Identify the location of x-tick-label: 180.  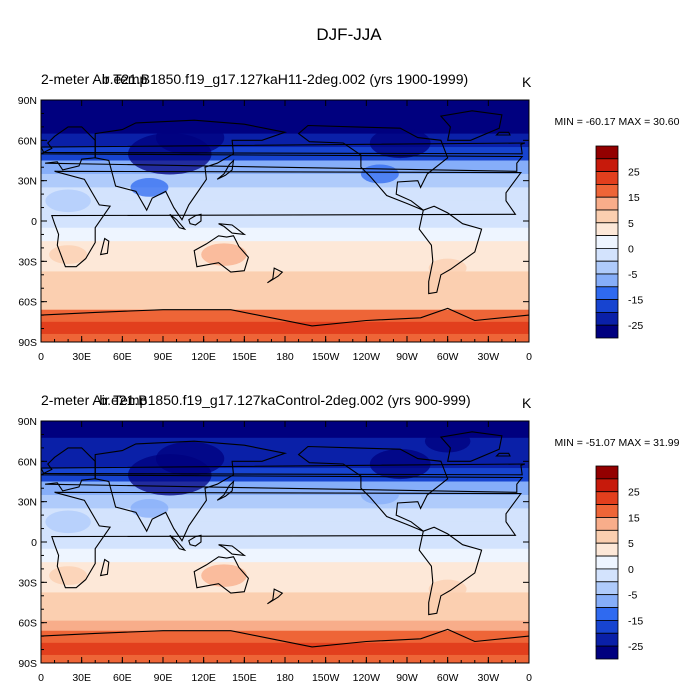
(285, 357).